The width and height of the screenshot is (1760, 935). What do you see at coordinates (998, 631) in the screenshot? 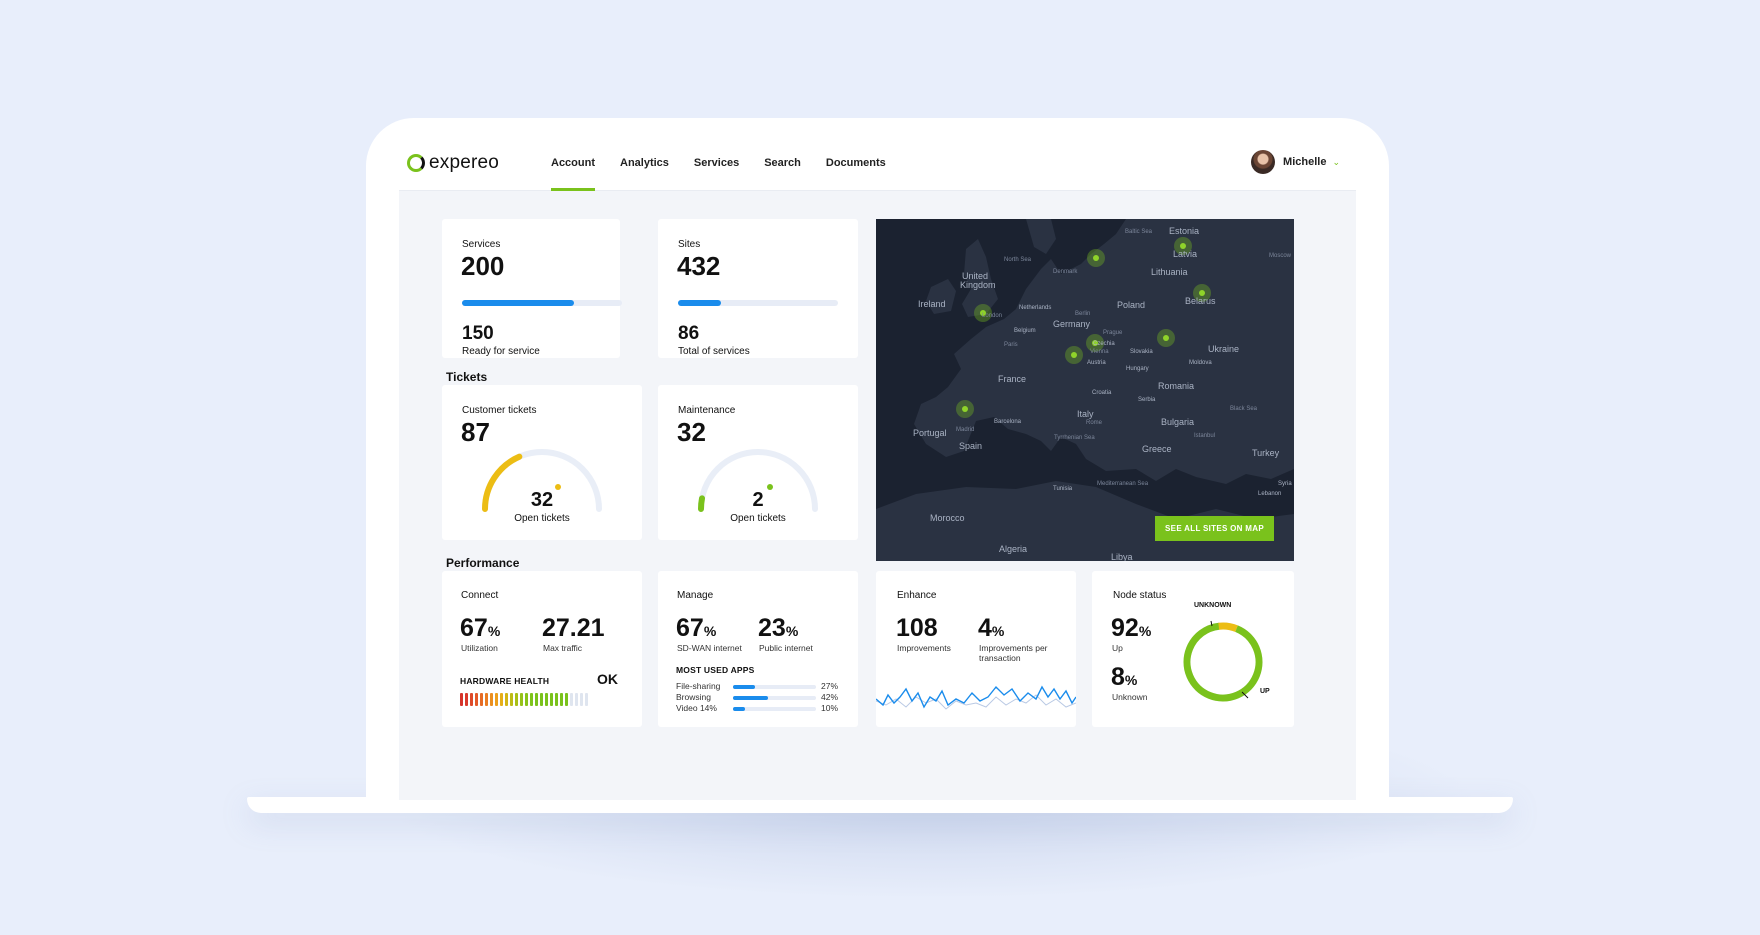
I see `per-transaction-unit: %` at bounding box center [998, 631].